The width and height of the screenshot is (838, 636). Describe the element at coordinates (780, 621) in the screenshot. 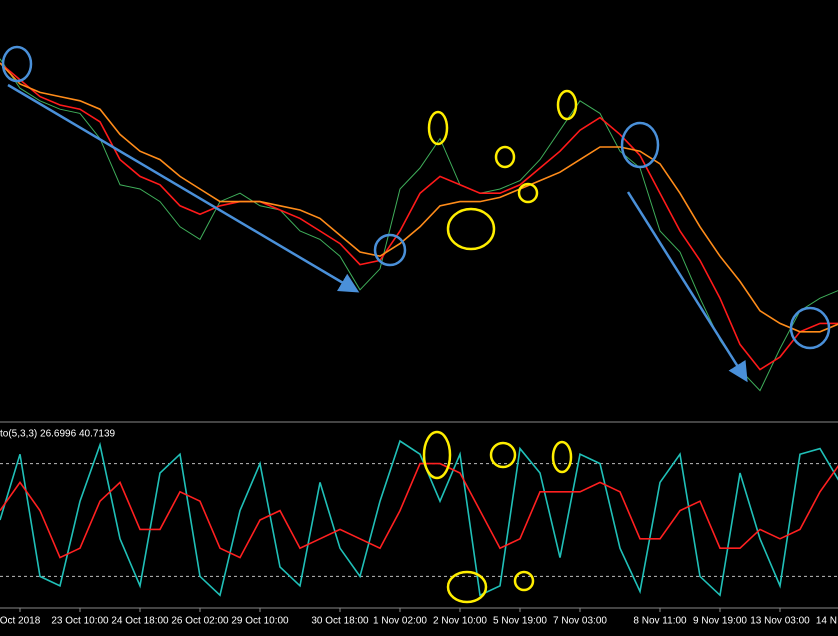

I see `x-tick-label: 13 Nov 03:00` at that location.